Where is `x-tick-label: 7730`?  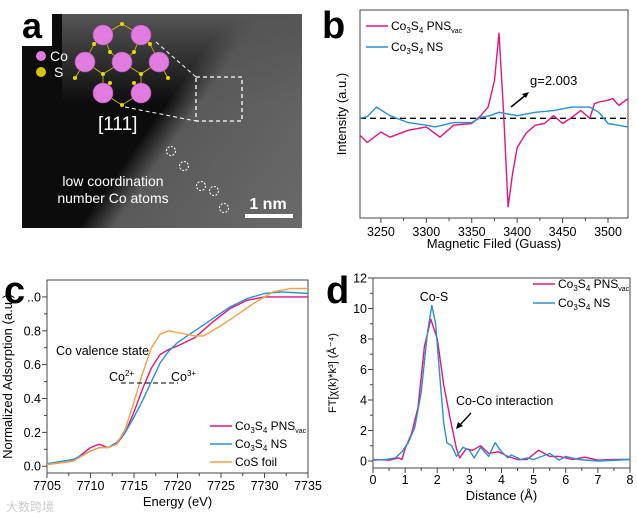 x-tick-label: 7730 is located at coordinates (265, 486).